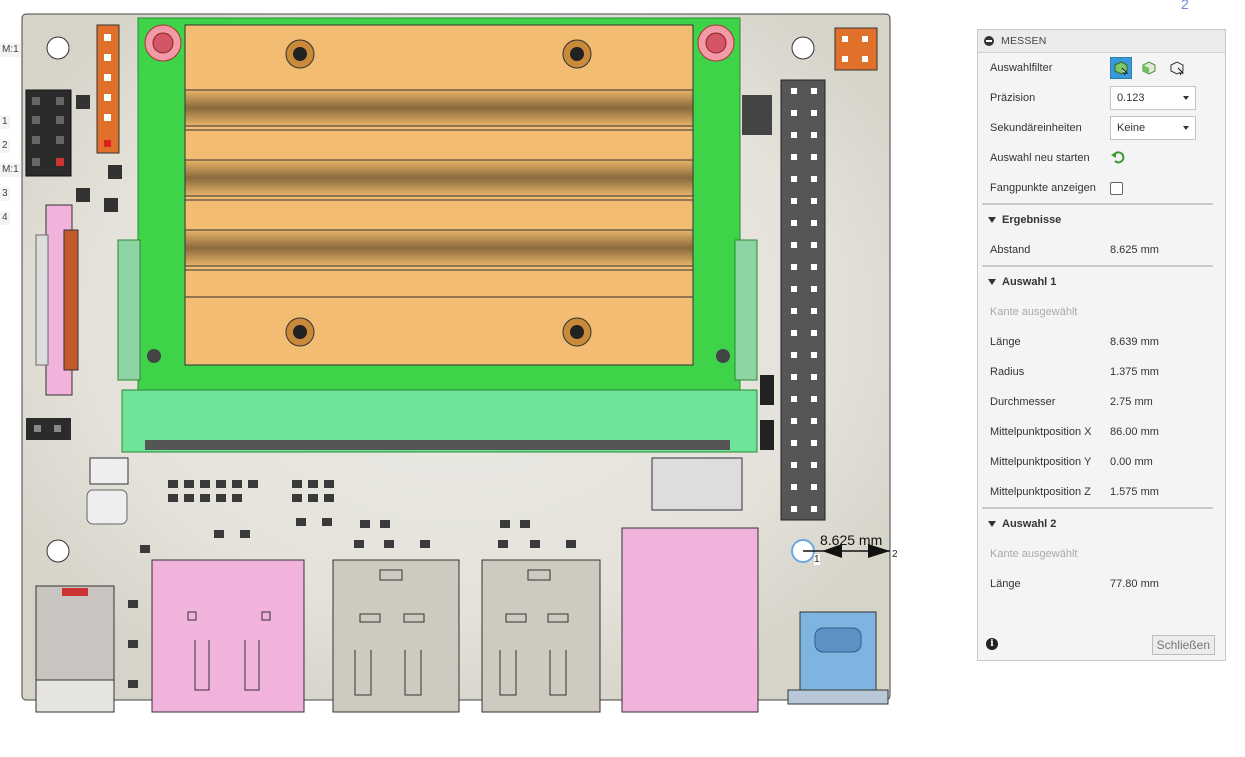  What do you see at coordinates (1134, 492) in the screenshot?
I see `result-value: 1.575 mm` at bounding box center [1134, 492].